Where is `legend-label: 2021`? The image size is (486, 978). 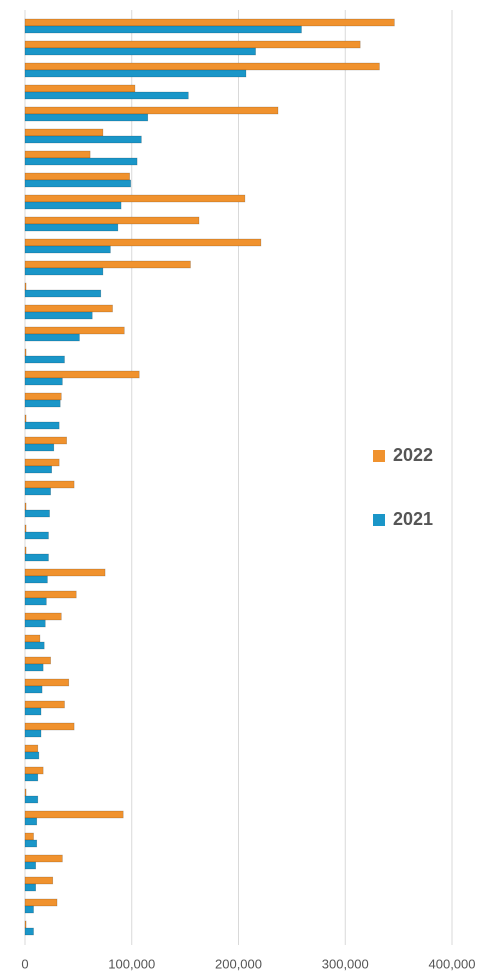 legend-label: 2021 is located at coordinates (413, 519).